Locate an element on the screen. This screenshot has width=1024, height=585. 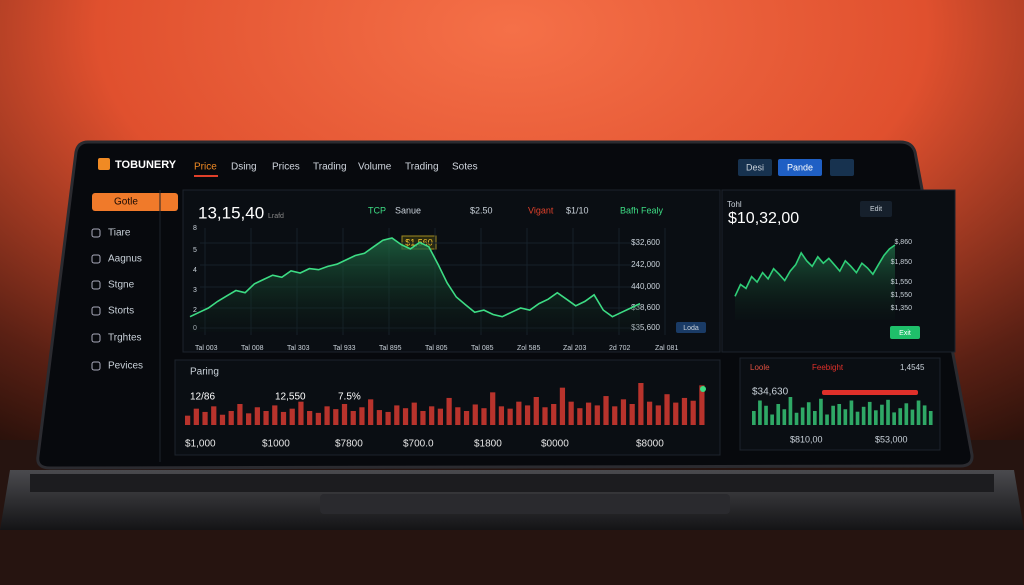
button-label: Pande is located at coordinates (800, 167).